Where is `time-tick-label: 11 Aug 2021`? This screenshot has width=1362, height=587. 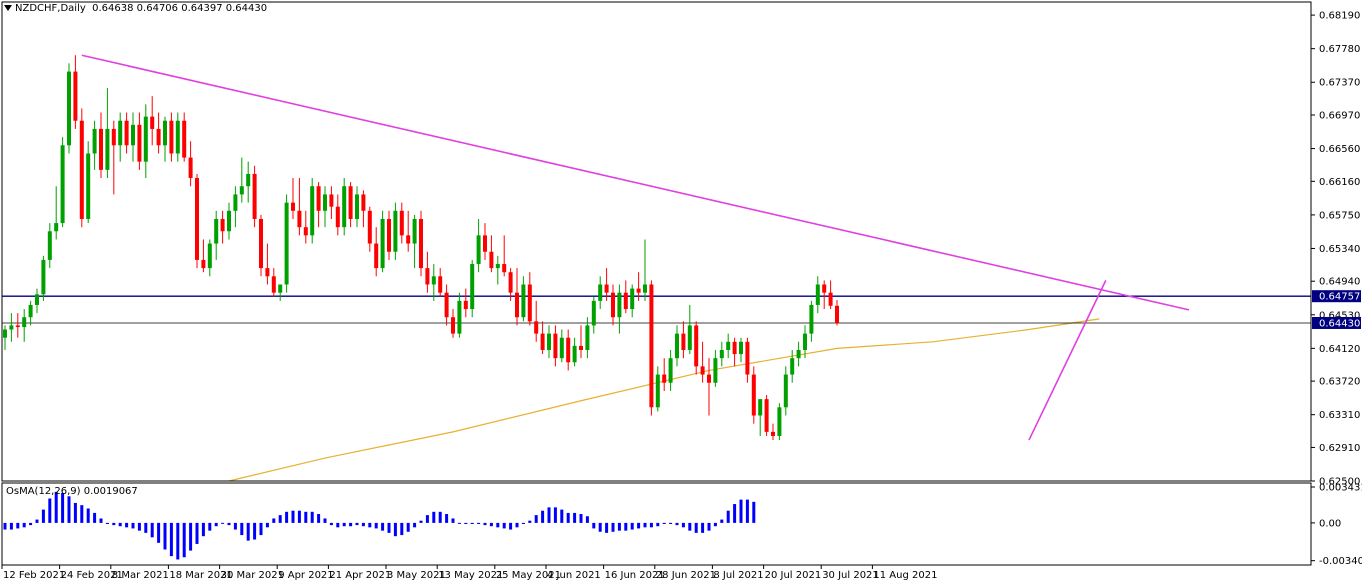
time-tick-label: 11 Aug 2021 is located at coordinates (905, 575).